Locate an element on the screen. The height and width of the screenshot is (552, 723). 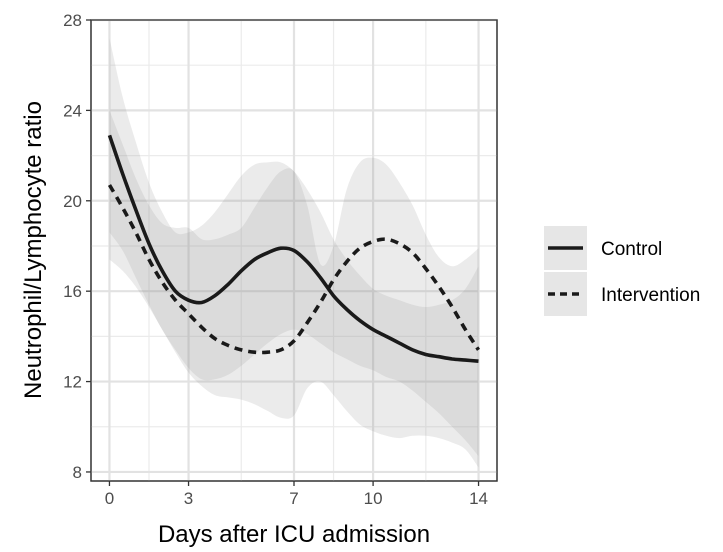
y-tick-label: 16 is located at coordinates (72, 291).